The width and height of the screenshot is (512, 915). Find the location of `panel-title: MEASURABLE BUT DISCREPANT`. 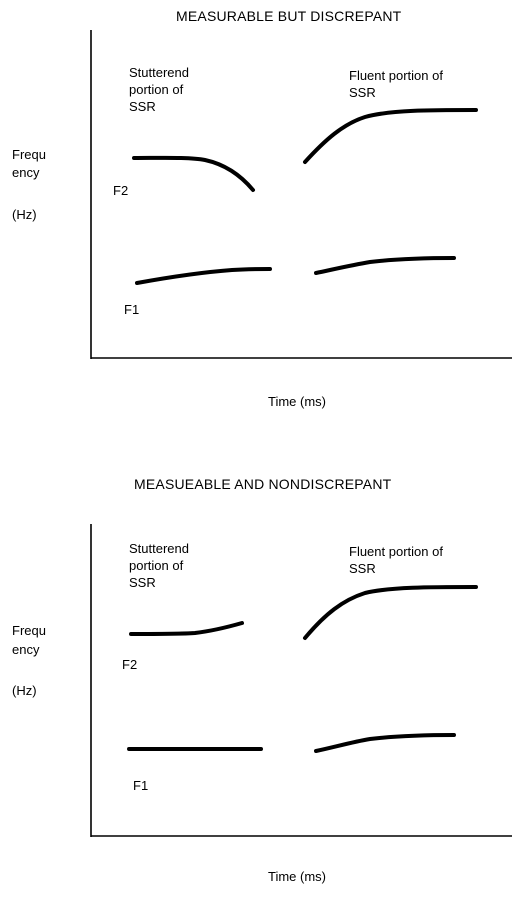

panel-title: MEASURABLE BUT DISCREPANT is located at coordinates (289, 16).